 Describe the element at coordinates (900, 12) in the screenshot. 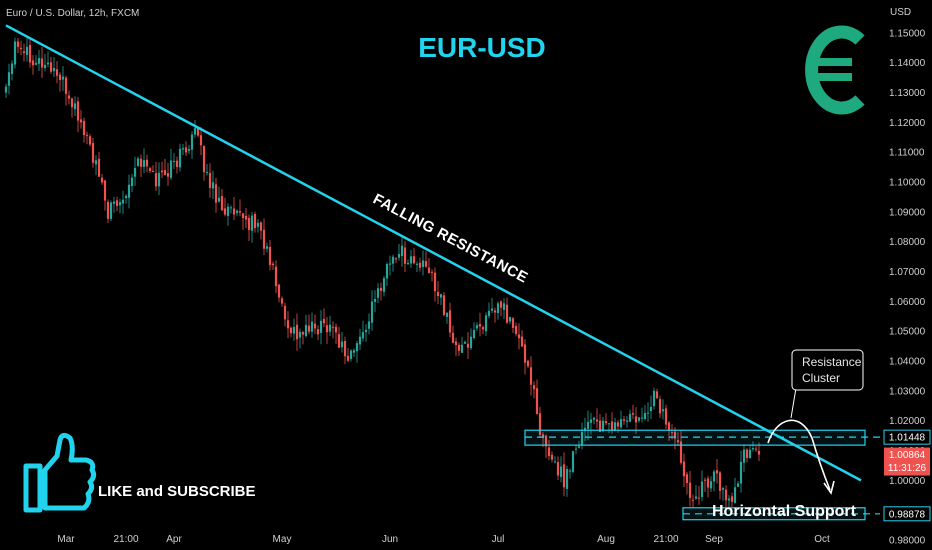

I see `currency-unit: USD` at that location.